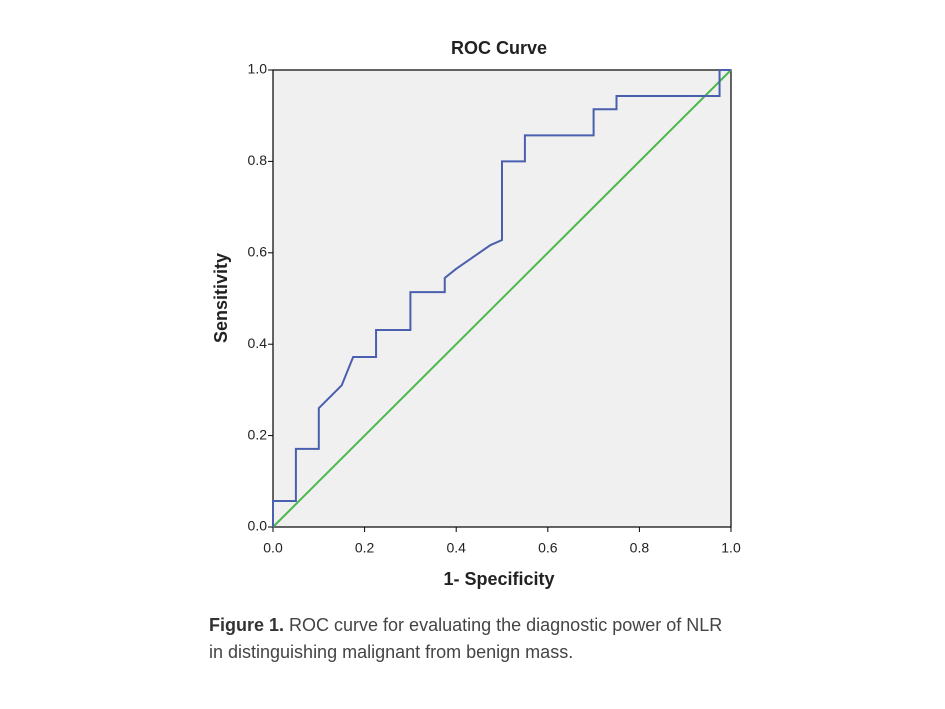 Image resolution: width=945 pixels, height=709 pixels. I want to click on y-tick-label: 0.6, so click(258, 252).